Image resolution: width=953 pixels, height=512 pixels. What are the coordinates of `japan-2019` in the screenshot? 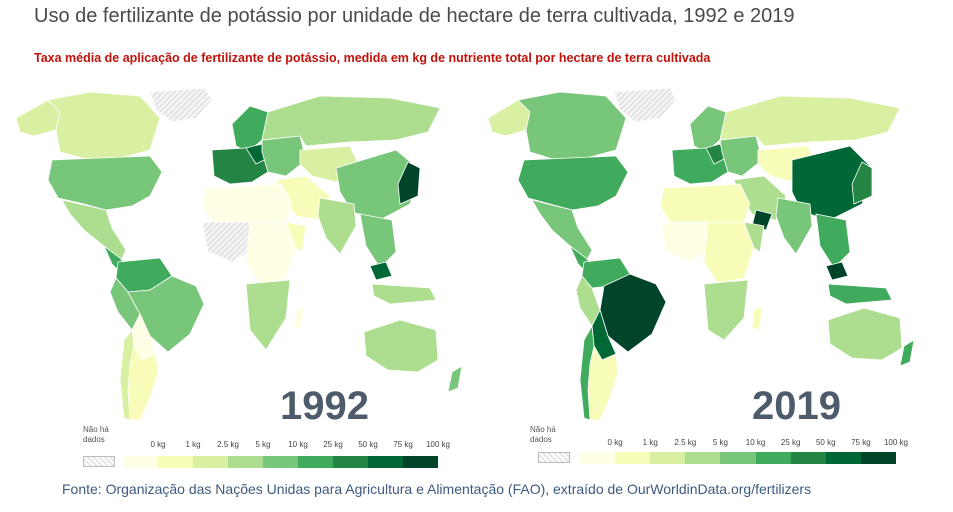 It's located at (862, 183).